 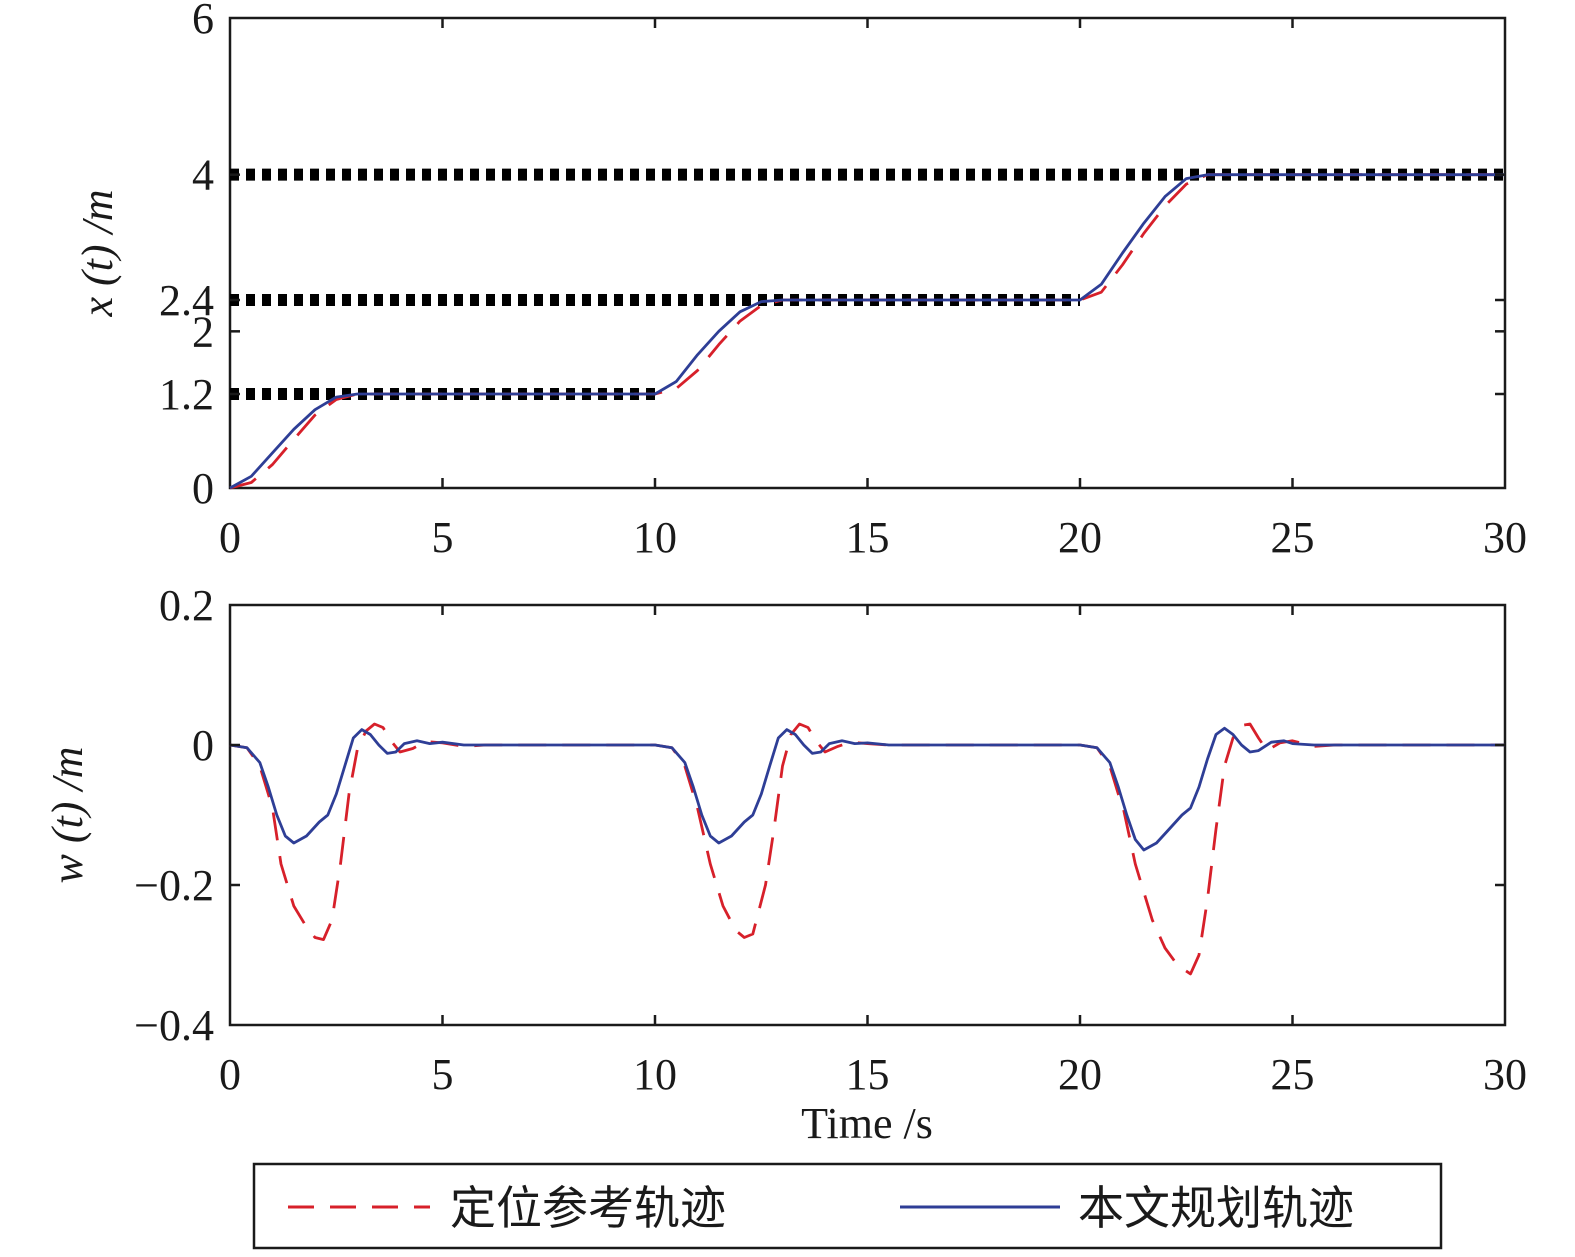 I want to click on bottom-y-axis-label: w (t) /m, so click(x=67, y=815).